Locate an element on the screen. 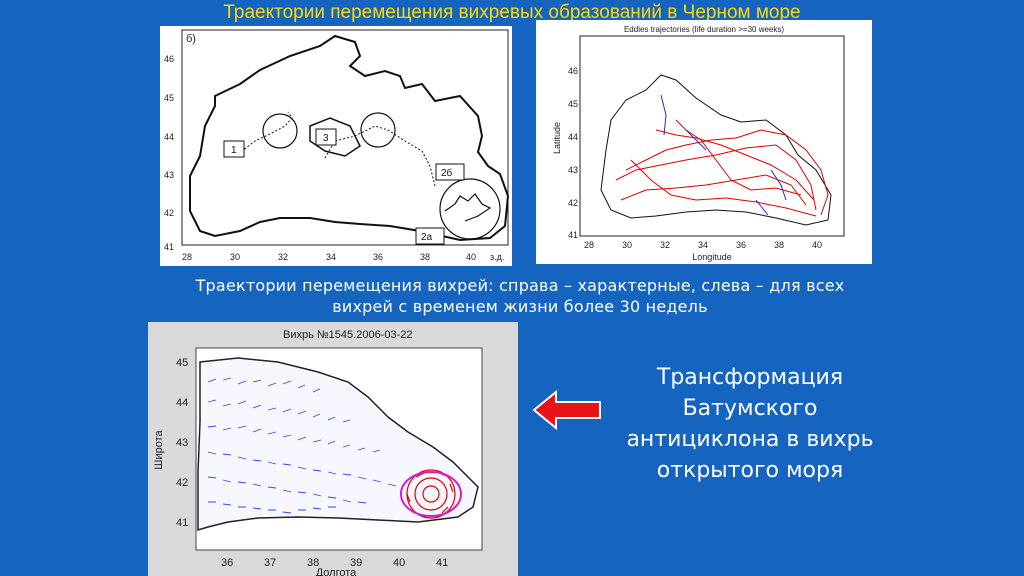 The image size is (1024, 576). chart-title: Вихрь №1545.2006-03-22 is located at coordinates (347, 335).